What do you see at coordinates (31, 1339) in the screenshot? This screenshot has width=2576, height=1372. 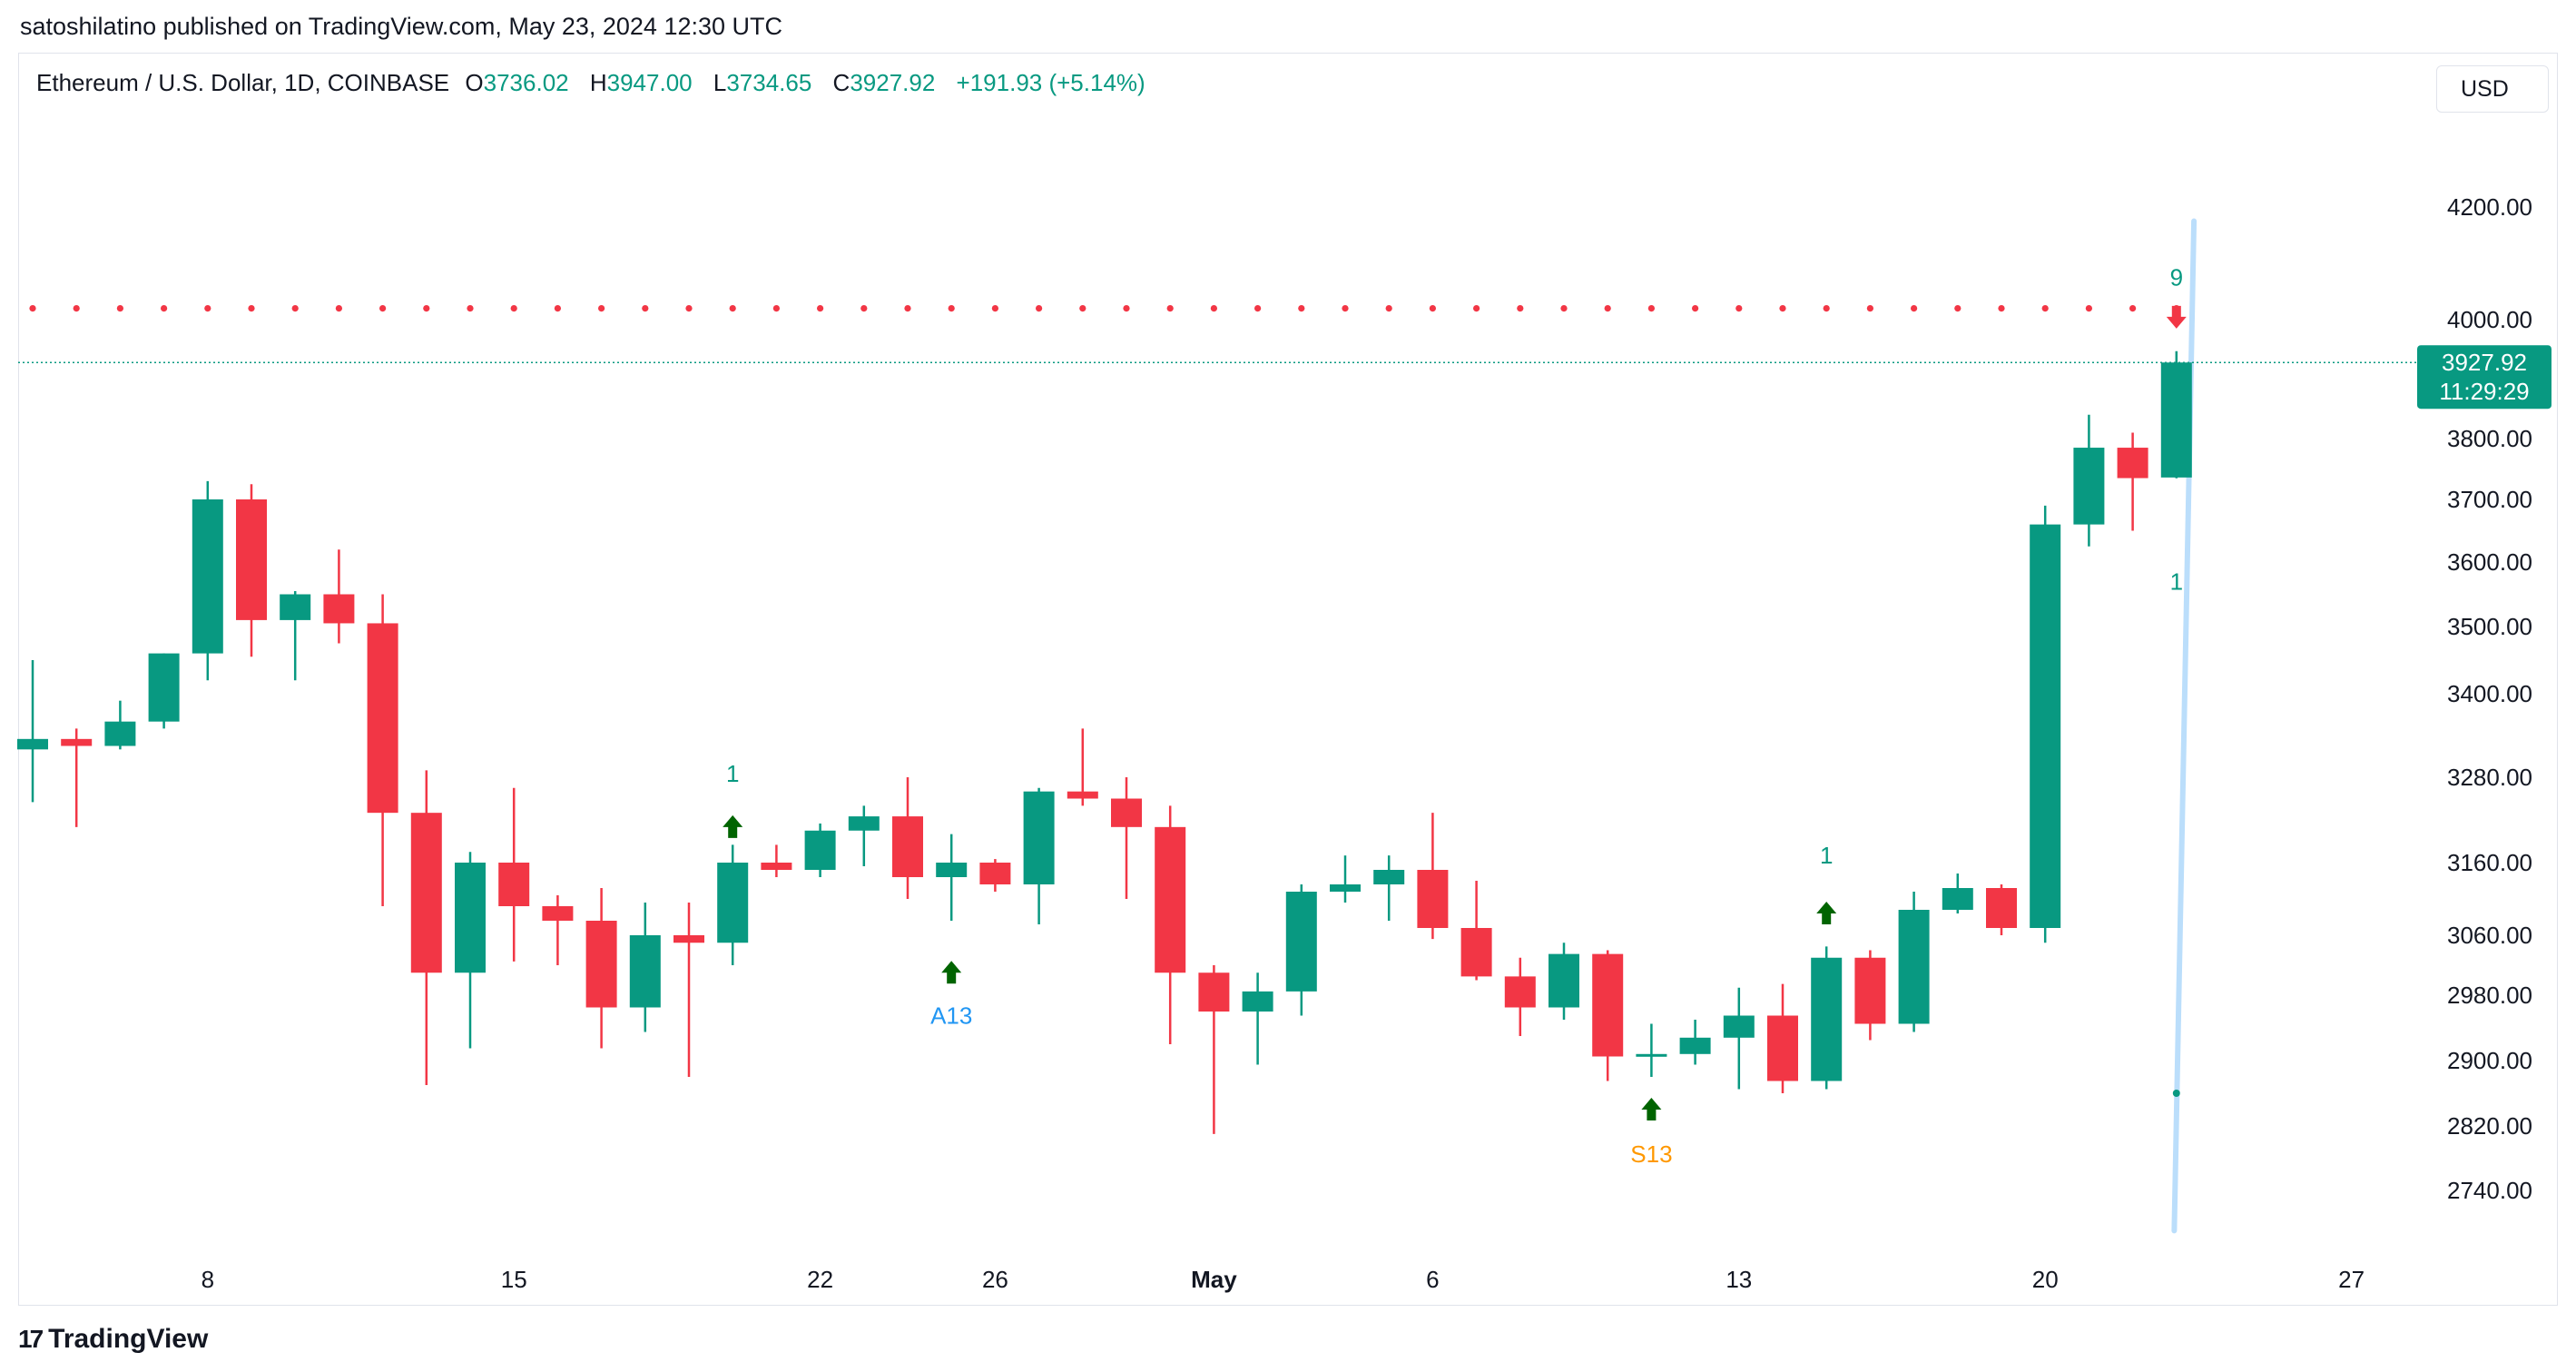 I see `tradingview-logo-mark: 17` at bounding box center [31, 1339].